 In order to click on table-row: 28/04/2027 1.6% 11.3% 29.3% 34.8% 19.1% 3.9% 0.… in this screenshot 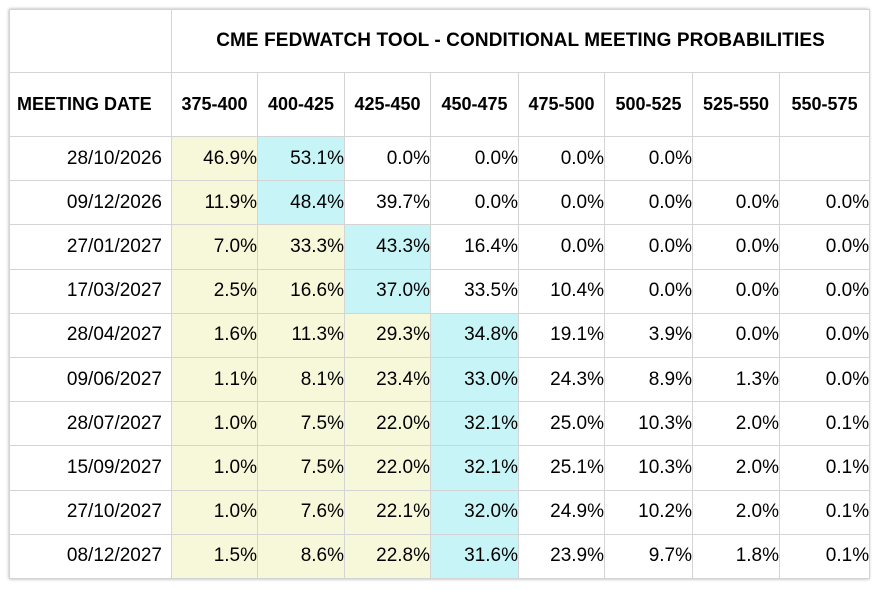, I will do `click(440, 335)`.